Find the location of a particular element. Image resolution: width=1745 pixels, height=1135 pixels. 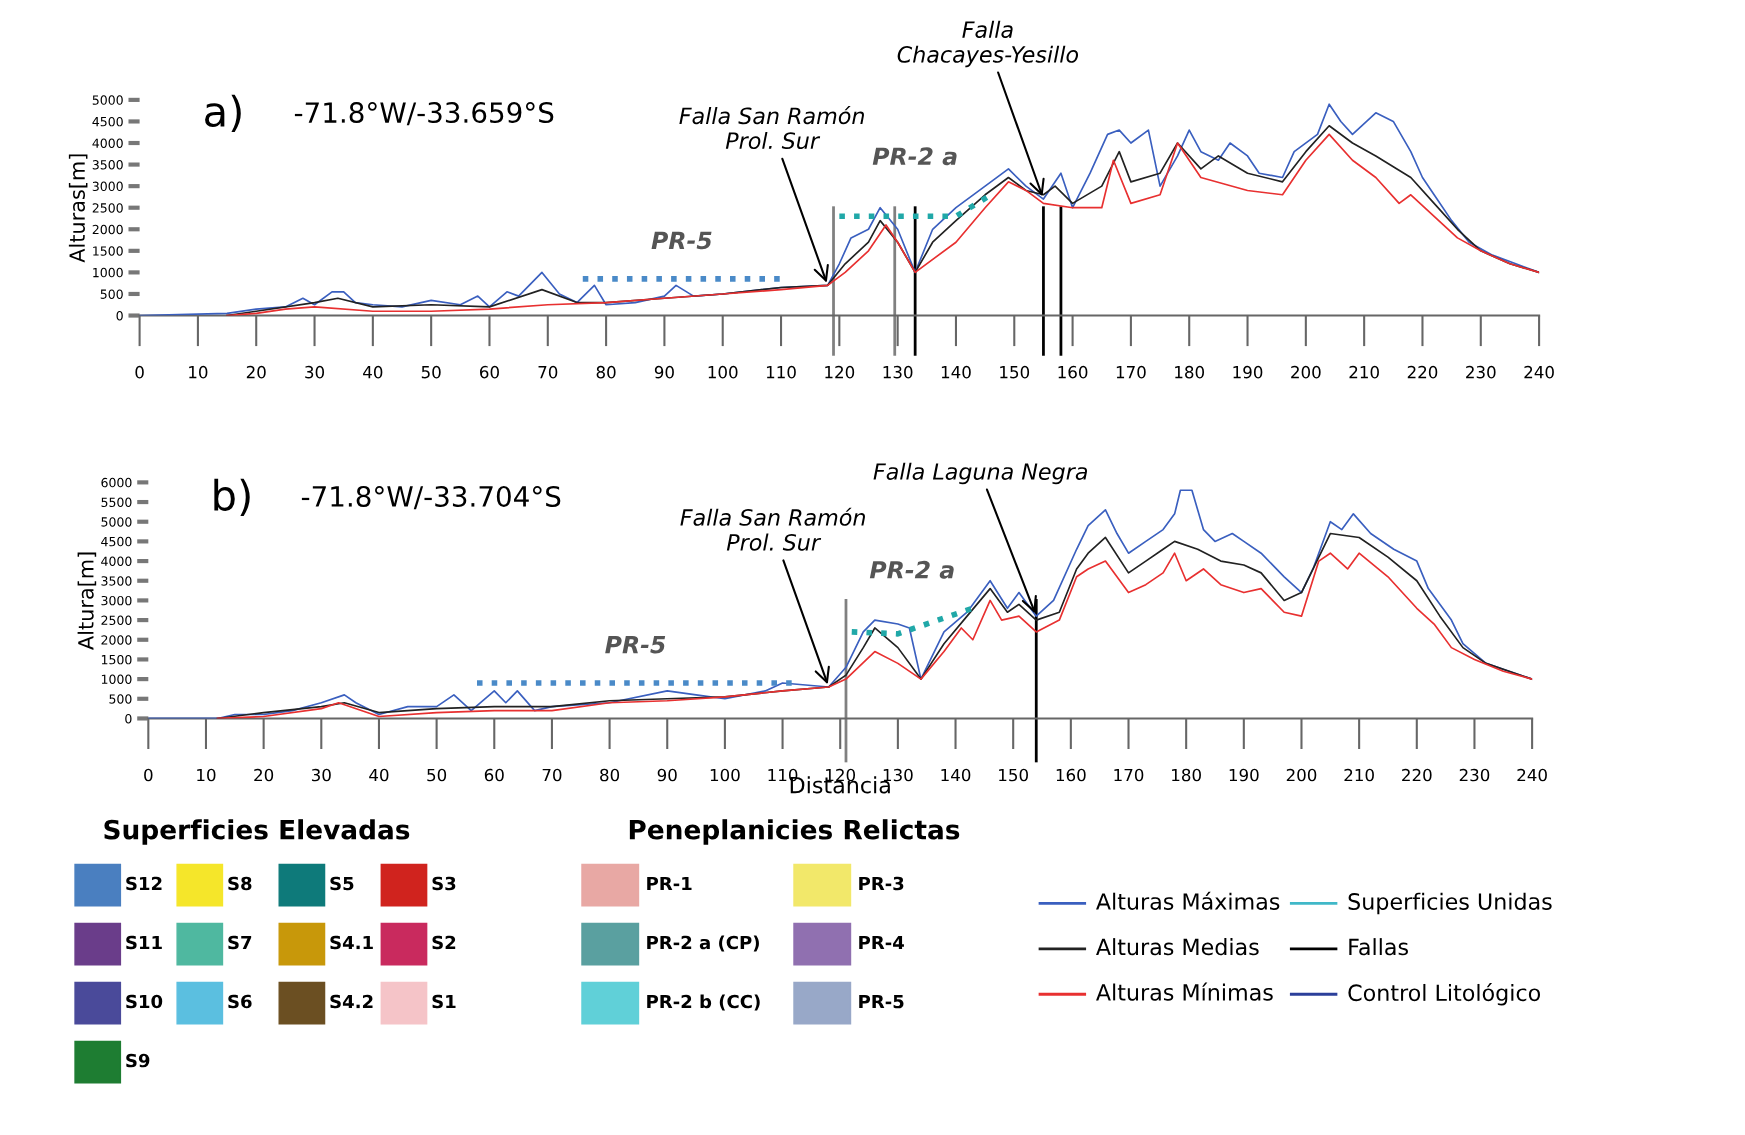

category-label: S1 is located at coordinates (444, 1001).